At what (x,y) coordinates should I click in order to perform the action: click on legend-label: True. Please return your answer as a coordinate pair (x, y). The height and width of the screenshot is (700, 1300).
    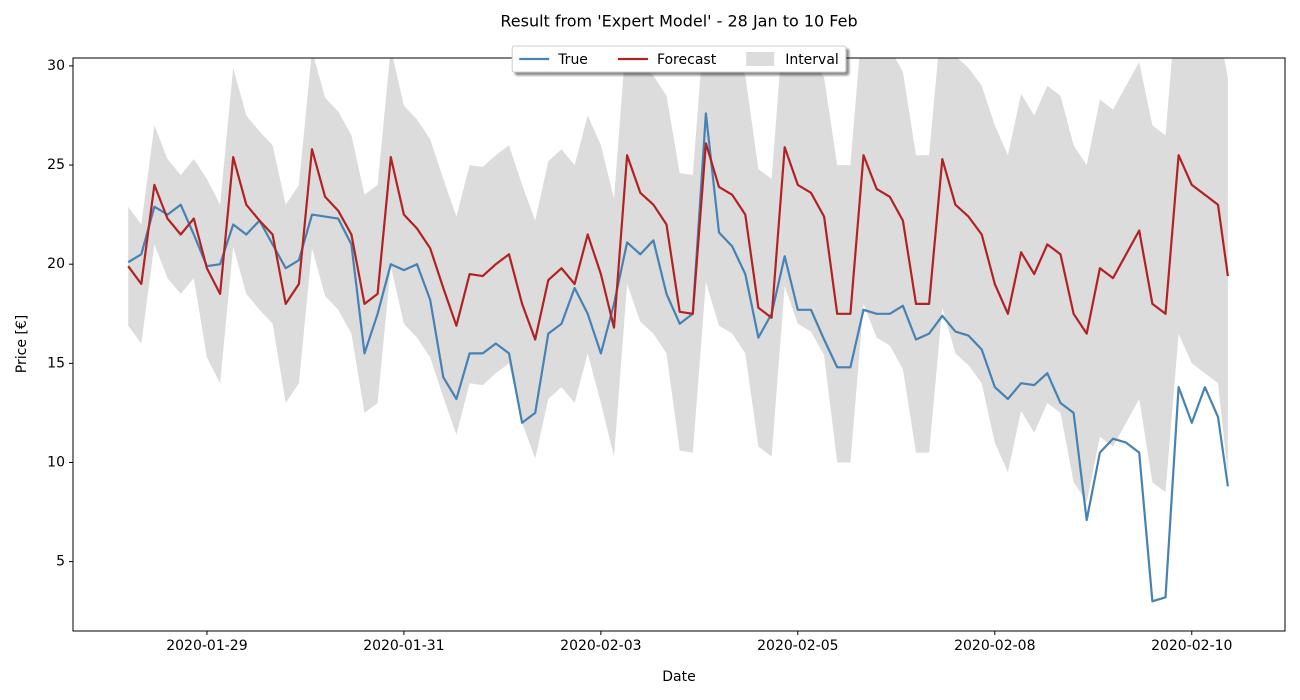
    Looking at the image, I should click on (572, 60).